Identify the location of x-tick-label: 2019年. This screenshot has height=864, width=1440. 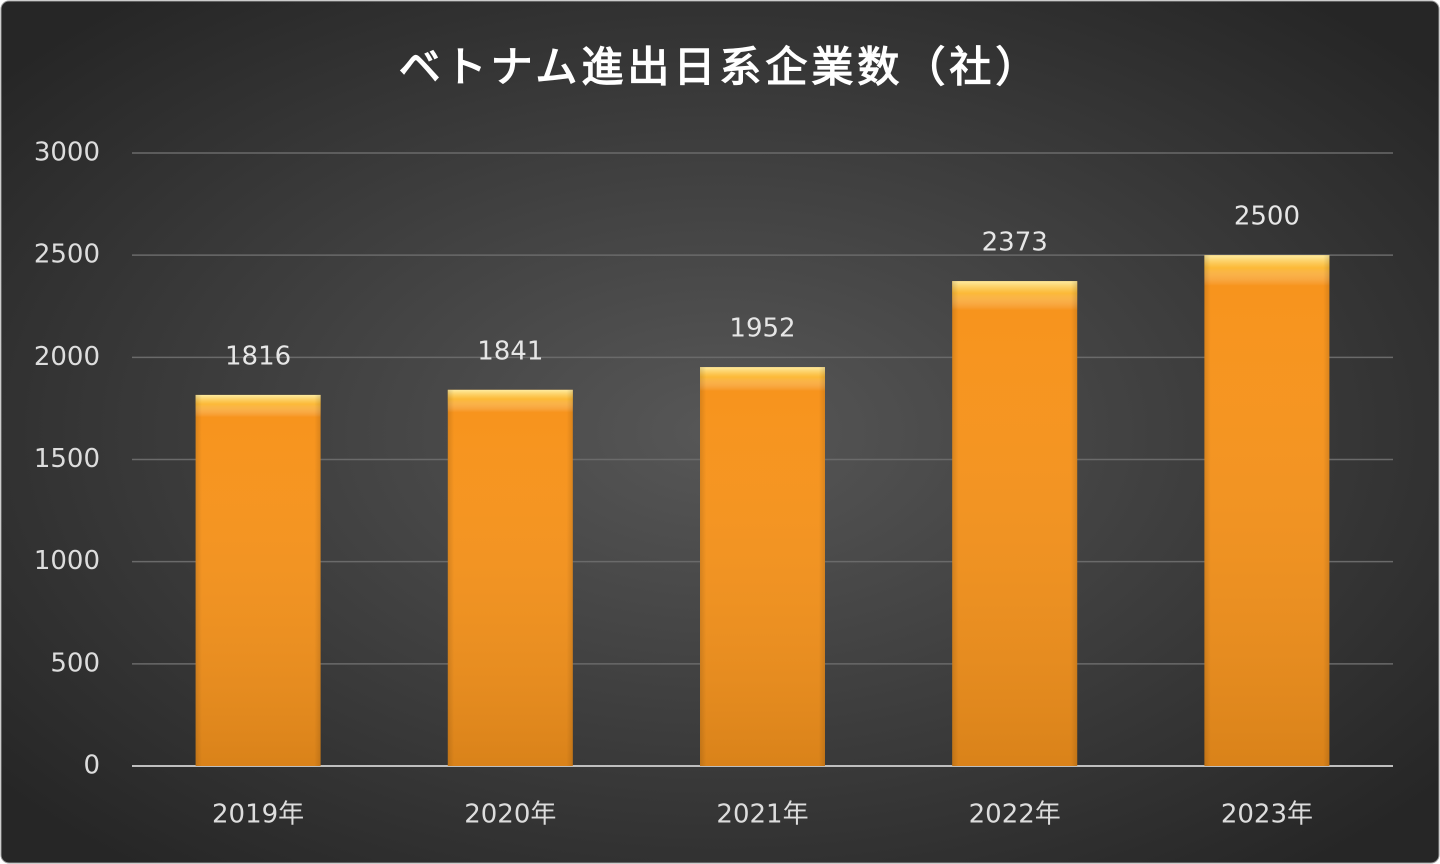
(258, 815).